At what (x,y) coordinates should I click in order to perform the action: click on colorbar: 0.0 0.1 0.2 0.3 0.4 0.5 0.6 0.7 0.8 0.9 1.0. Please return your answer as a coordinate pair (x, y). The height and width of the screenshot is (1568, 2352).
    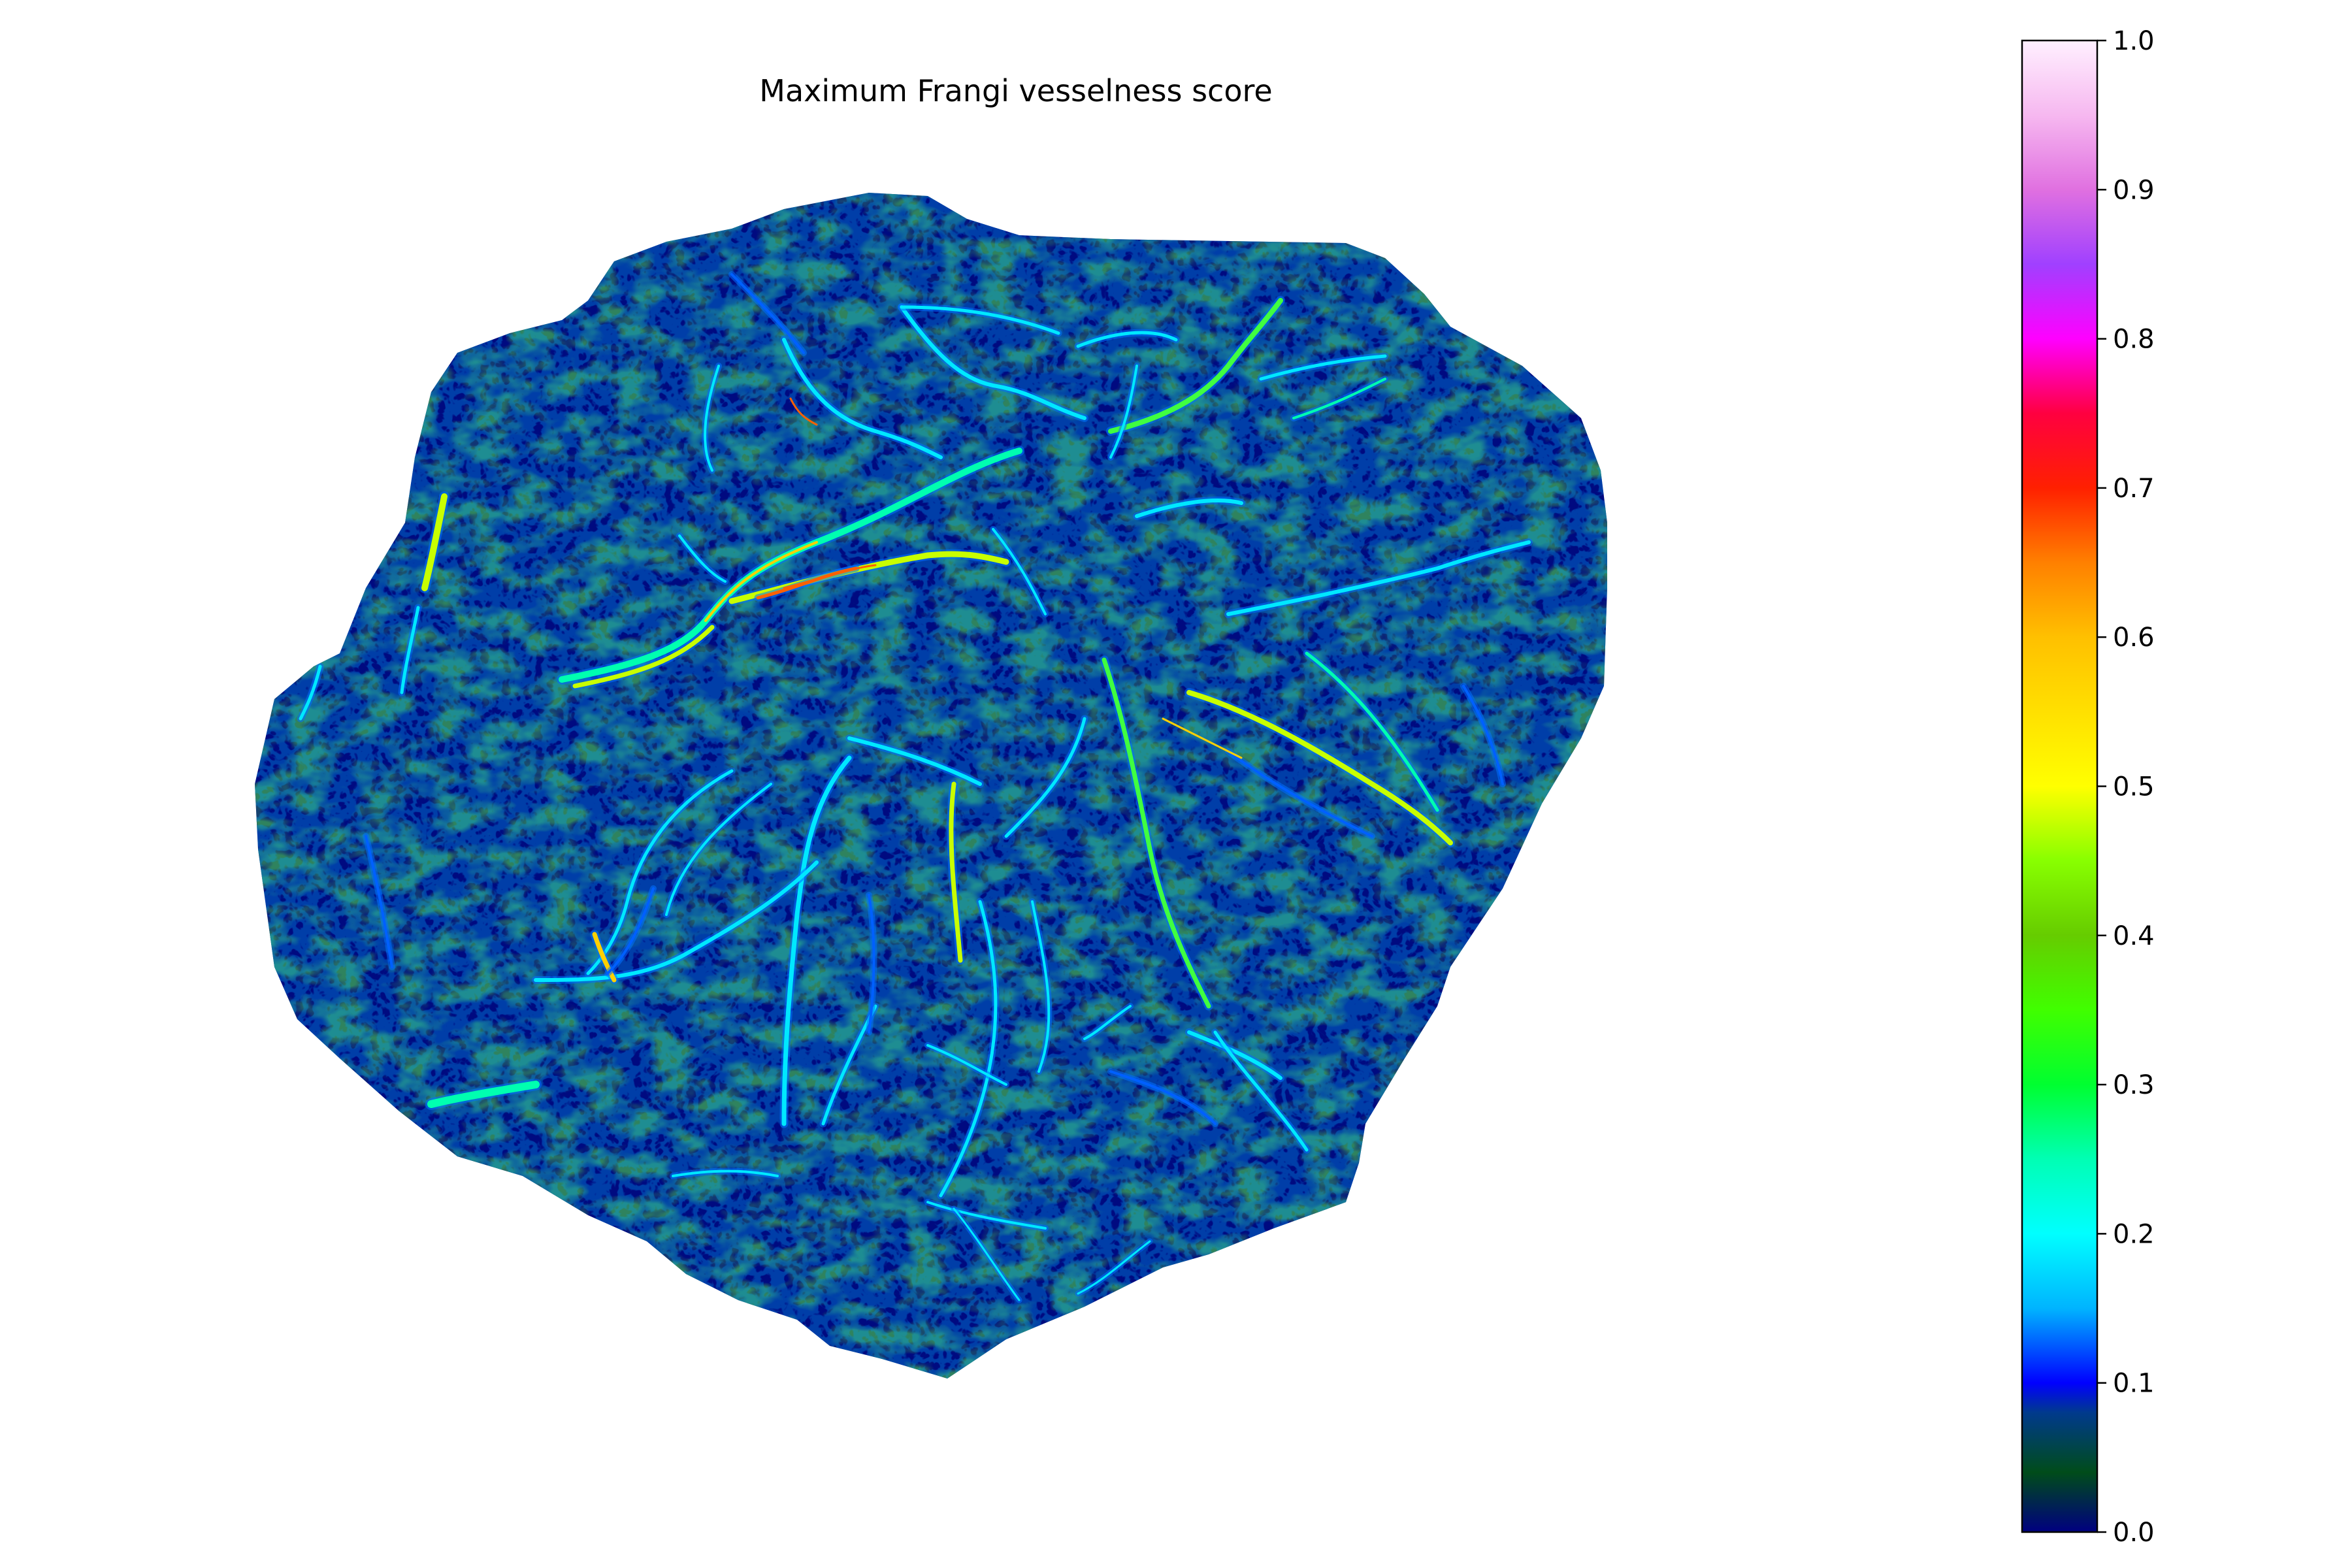
    Looking at the image, I should click on (2088, 787).